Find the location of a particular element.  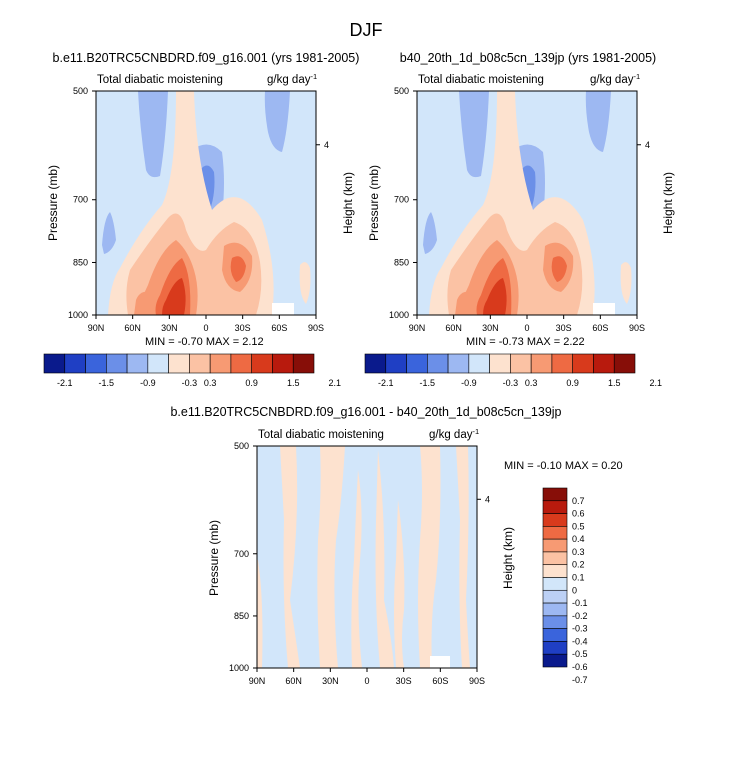

colorbar-label: -0.1 is located at coordinates (580, 603).